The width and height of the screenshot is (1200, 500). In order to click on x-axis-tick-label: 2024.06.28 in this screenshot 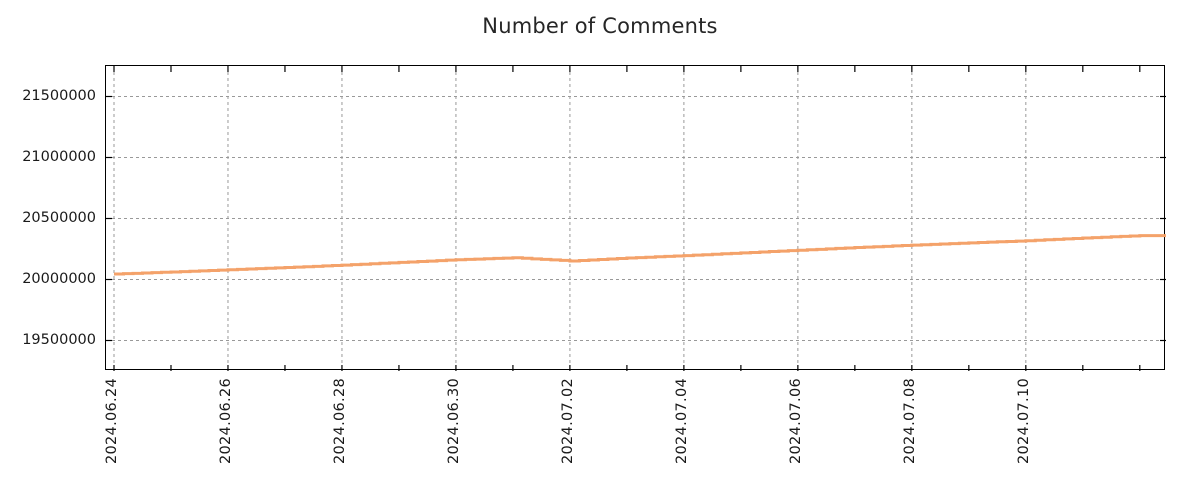, I will do `click(339, 421)`.